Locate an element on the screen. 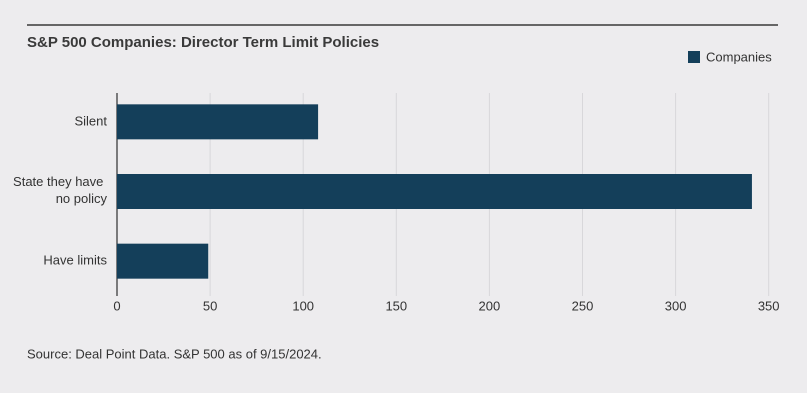 The image size is (807, 393). x-tick-label: 0 is located at coordinates (116, 305).